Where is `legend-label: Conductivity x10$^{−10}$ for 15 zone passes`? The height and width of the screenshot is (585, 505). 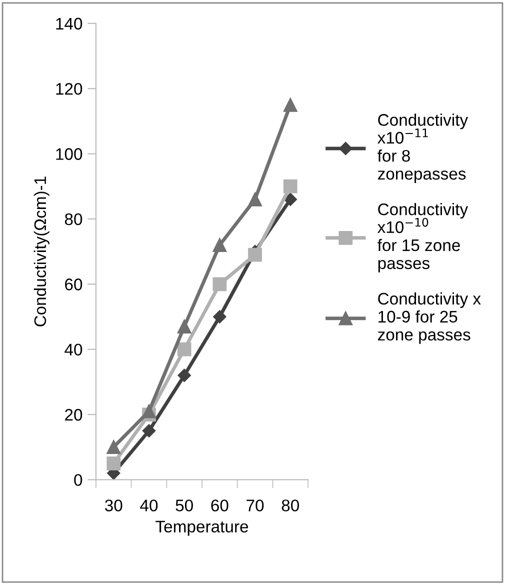
legend-label: Conductivity x10$^{−10}$ for 15 zone passes is located at coordinates (422, 237).